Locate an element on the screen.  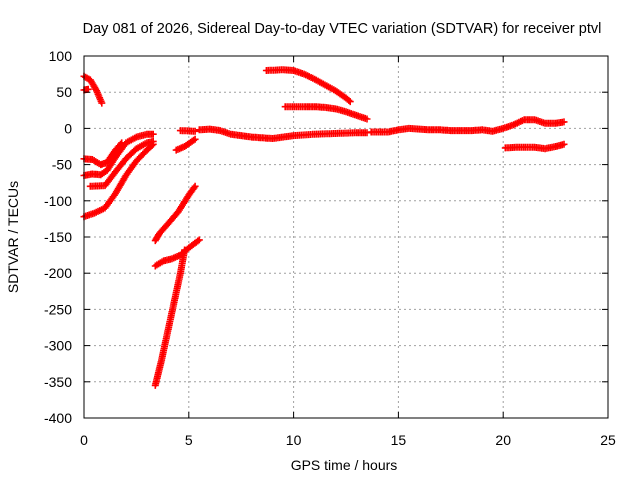
y-tick-label: -150 is located at coordinates (58, 237).